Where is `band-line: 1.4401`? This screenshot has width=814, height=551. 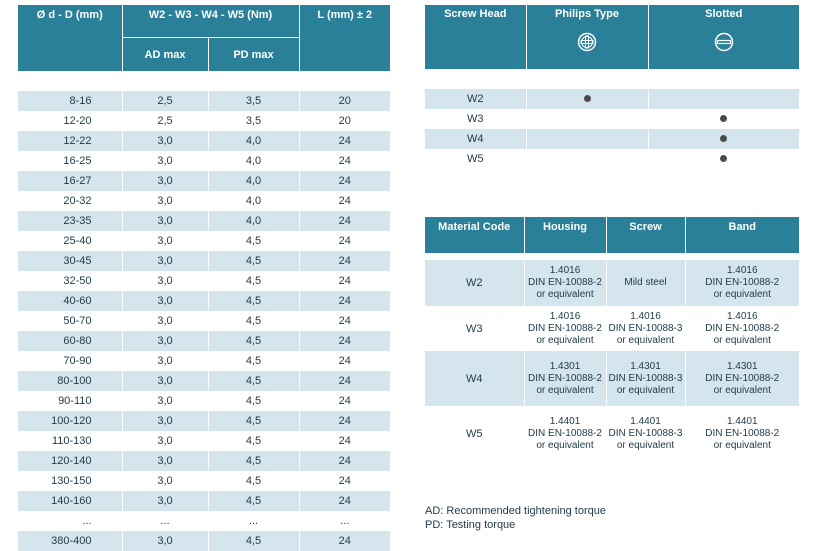
band-line: 1.4401 is located at coordinates (742, 421).